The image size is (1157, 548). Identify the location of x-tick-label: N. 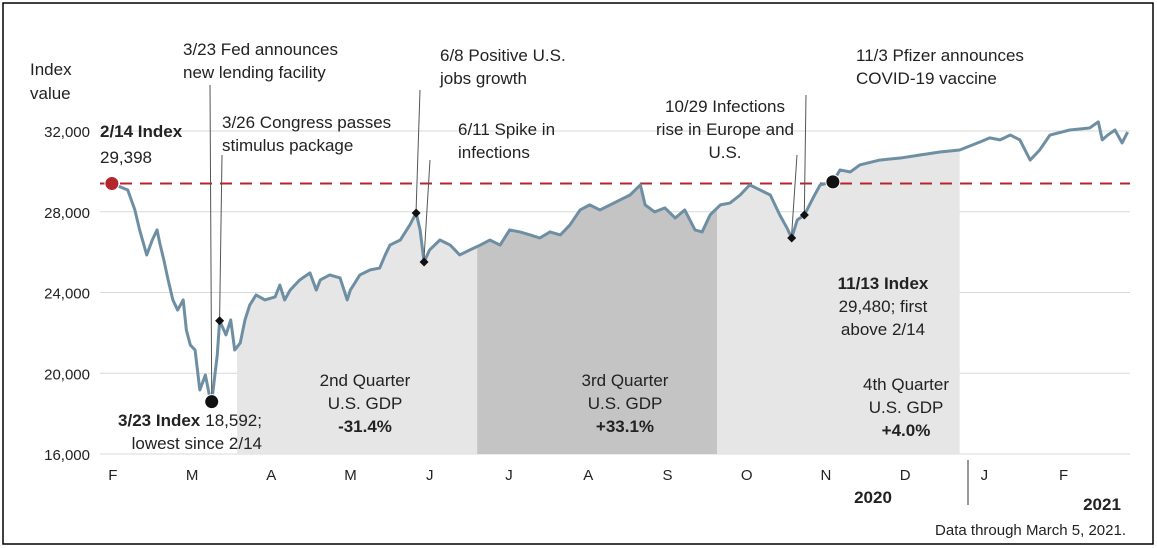
(826, 475).